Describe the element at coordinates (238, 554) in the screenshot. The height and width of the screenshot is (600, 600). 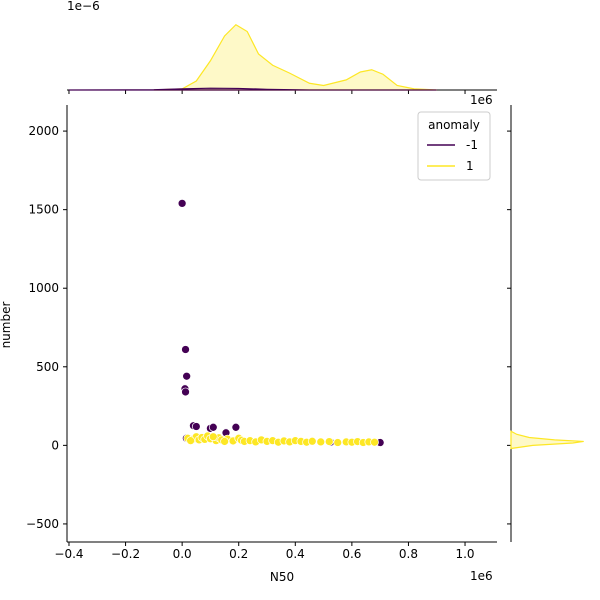
I see `x-tick-label: 0.2` at that location.